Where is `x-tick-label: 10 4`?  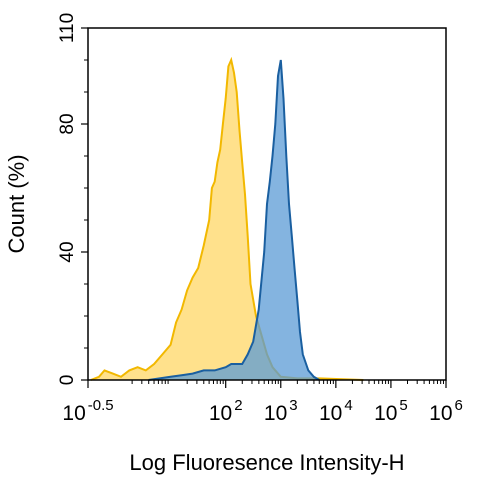
x-tick-label: 10 4 is located at coordinates (336, 411).